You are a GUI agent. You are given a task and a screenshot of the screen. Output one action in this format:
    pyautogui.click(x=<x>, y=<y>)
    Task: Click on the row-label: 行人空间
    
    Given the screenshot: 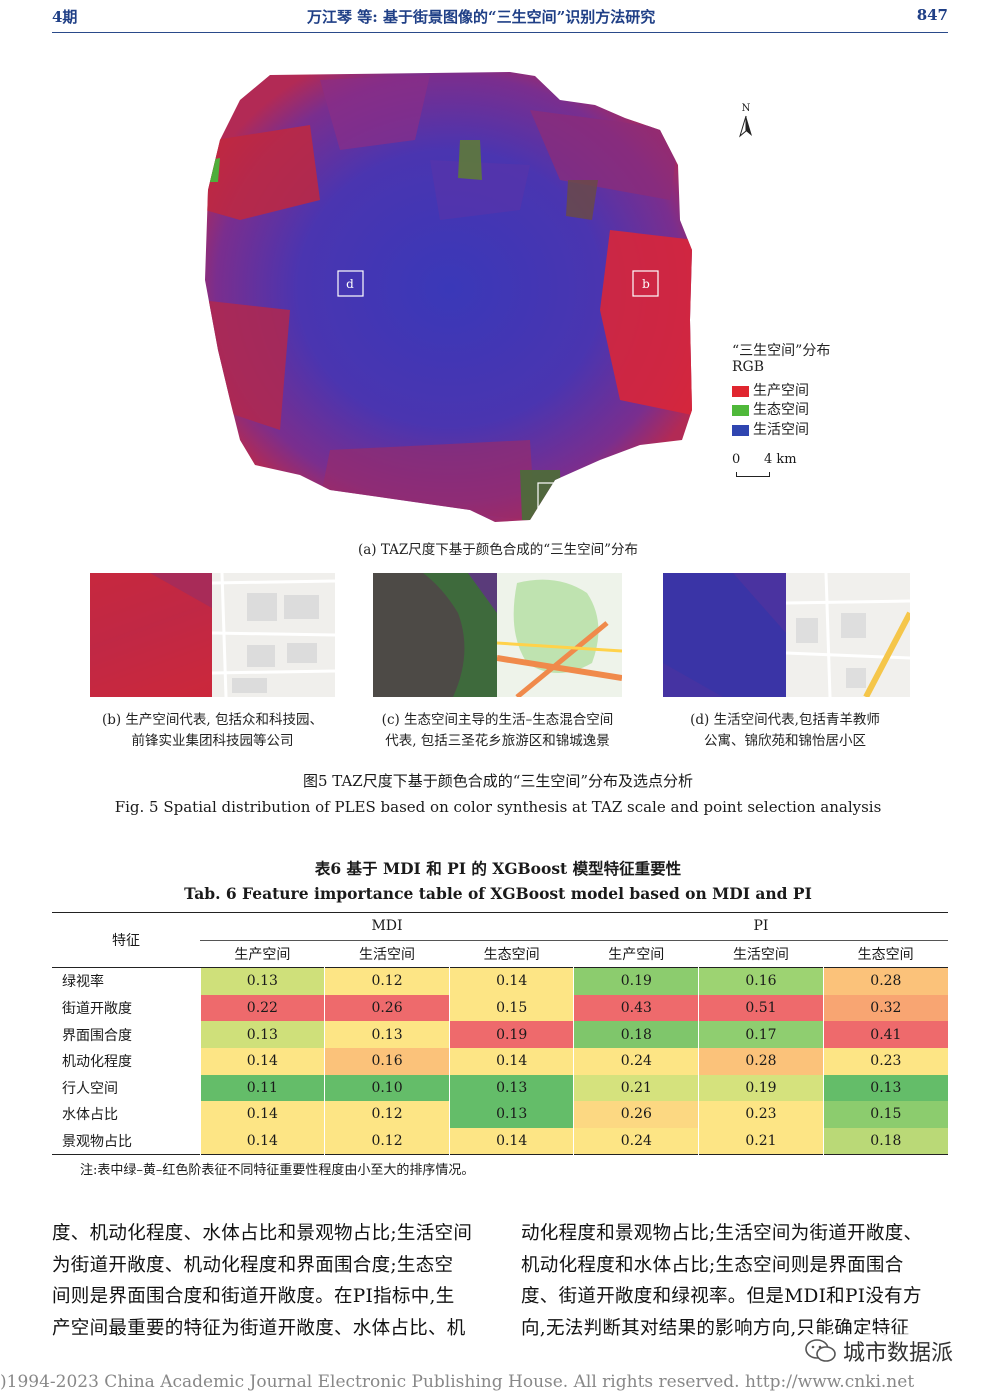 What is the action you would take?
    pyautogui.click(x=90, y=1088)
    